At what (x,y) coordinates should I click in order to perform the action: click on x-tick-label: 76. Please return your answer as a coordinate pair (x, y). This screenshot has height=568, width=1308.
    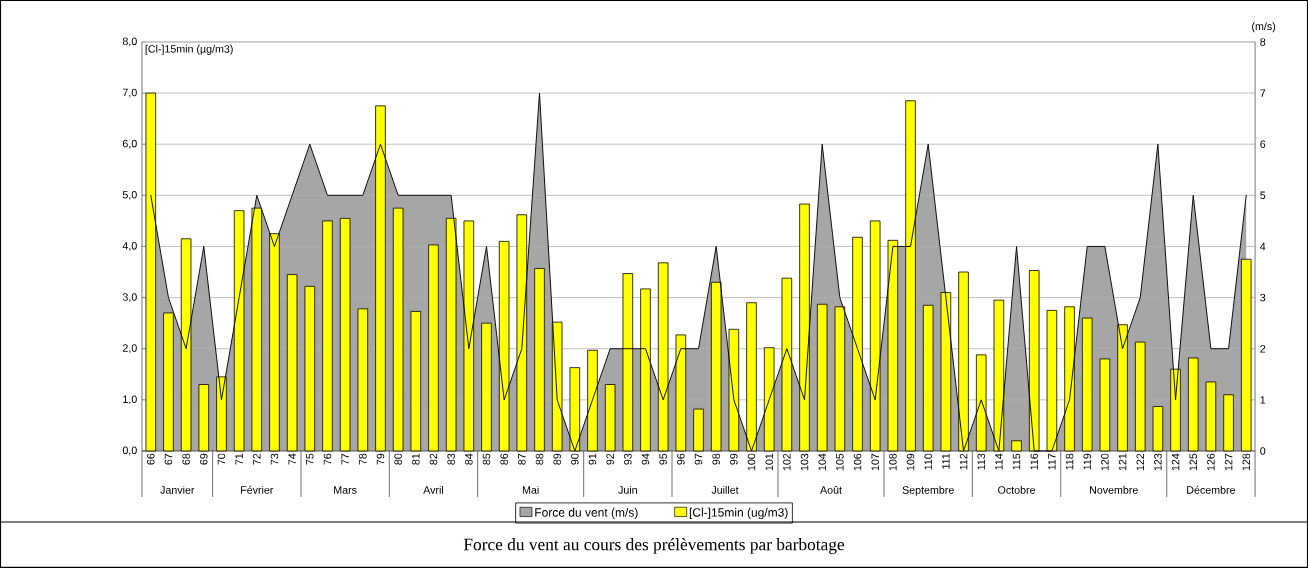
    Looking at the image, I should click on (327, 459).